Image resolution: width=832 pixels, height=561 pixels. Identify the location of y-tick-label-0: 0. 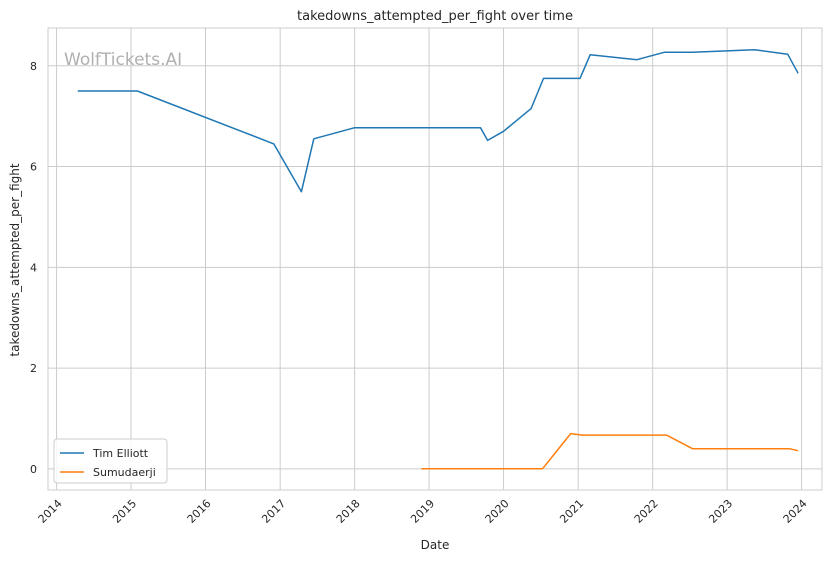
(33, 469).